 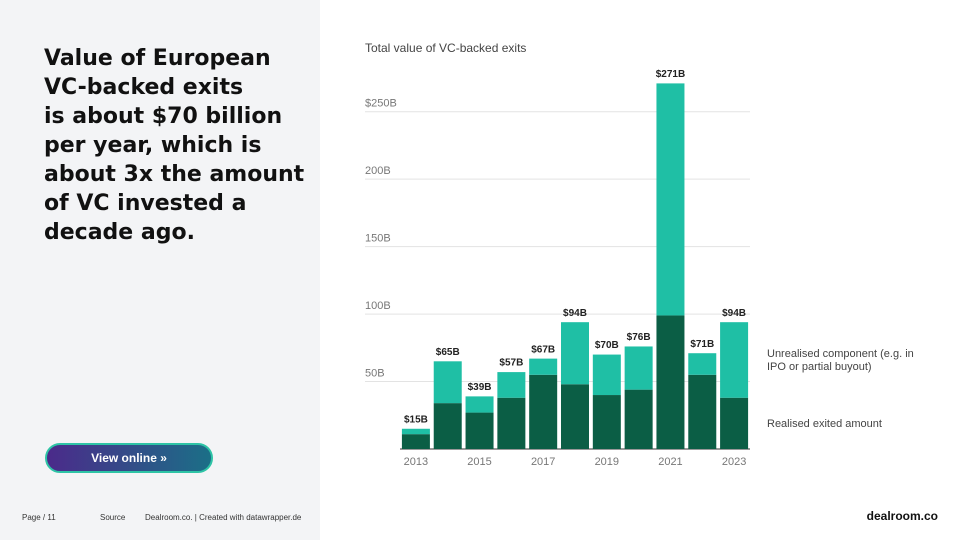 I want to click on x-tick-label: 2023, so click(x=734, y=462).